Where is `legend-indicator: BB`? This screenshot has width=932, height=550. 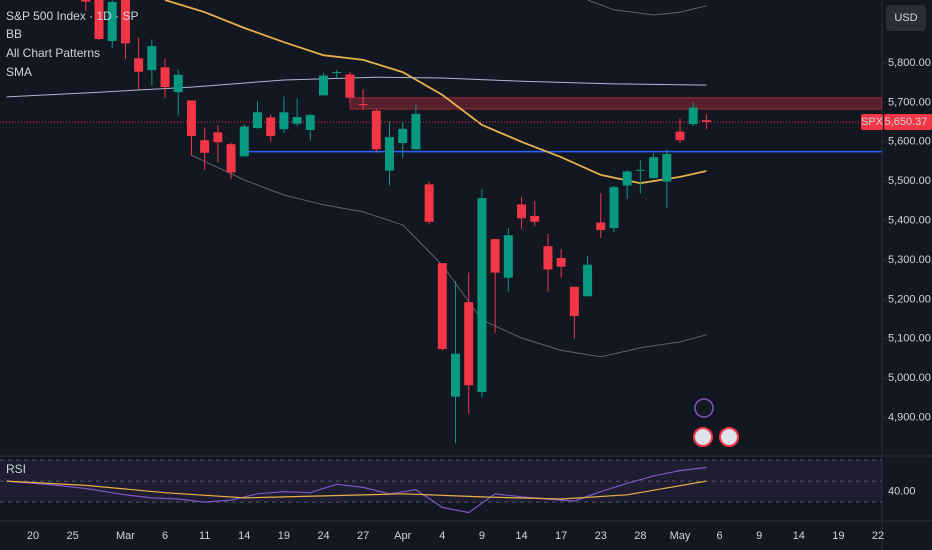 legend-indicator: BB is located at coordinates (14, 34).